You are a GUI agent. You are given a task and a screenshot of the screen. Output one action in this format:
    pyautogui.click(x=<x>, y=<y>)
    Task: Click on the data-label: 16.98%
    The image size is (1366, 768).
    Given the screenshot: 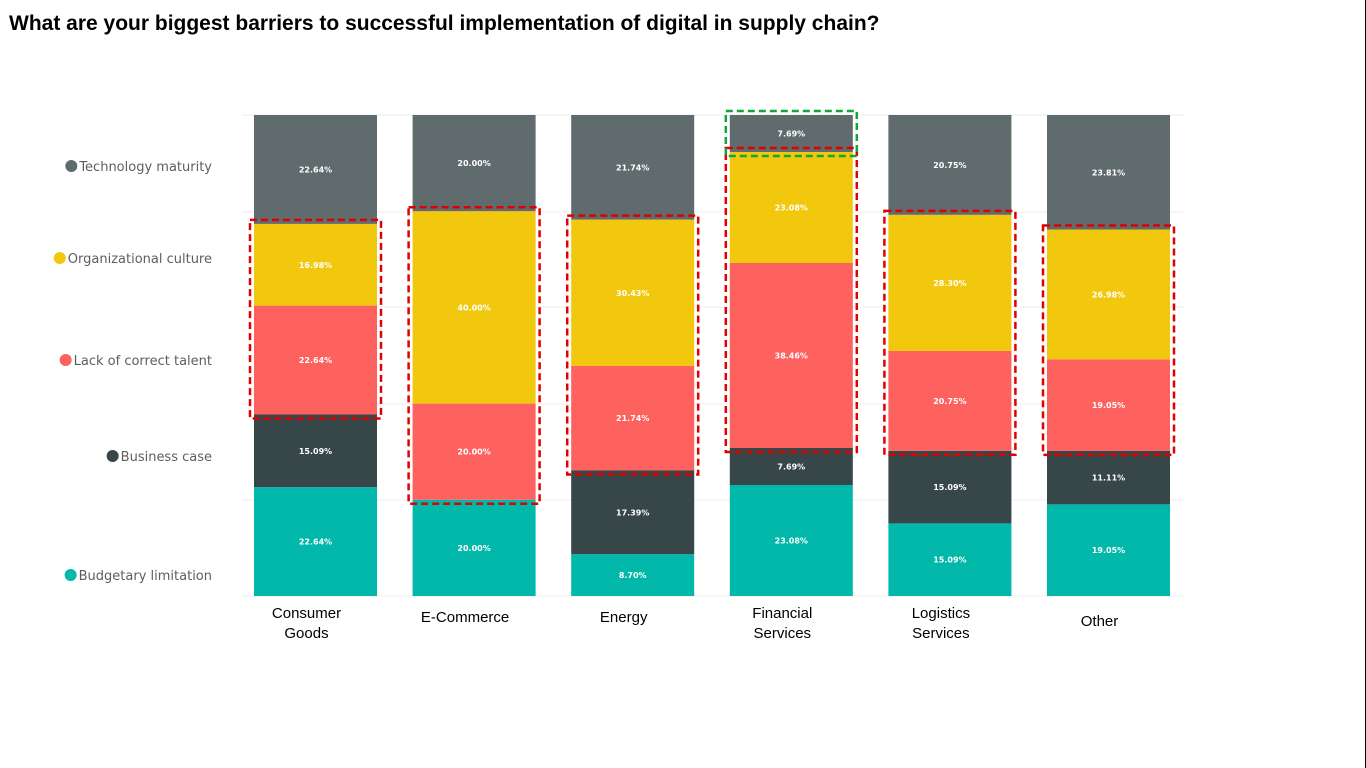 What is the action you would take?
    pyautogui.click(x=315, y=265)
    